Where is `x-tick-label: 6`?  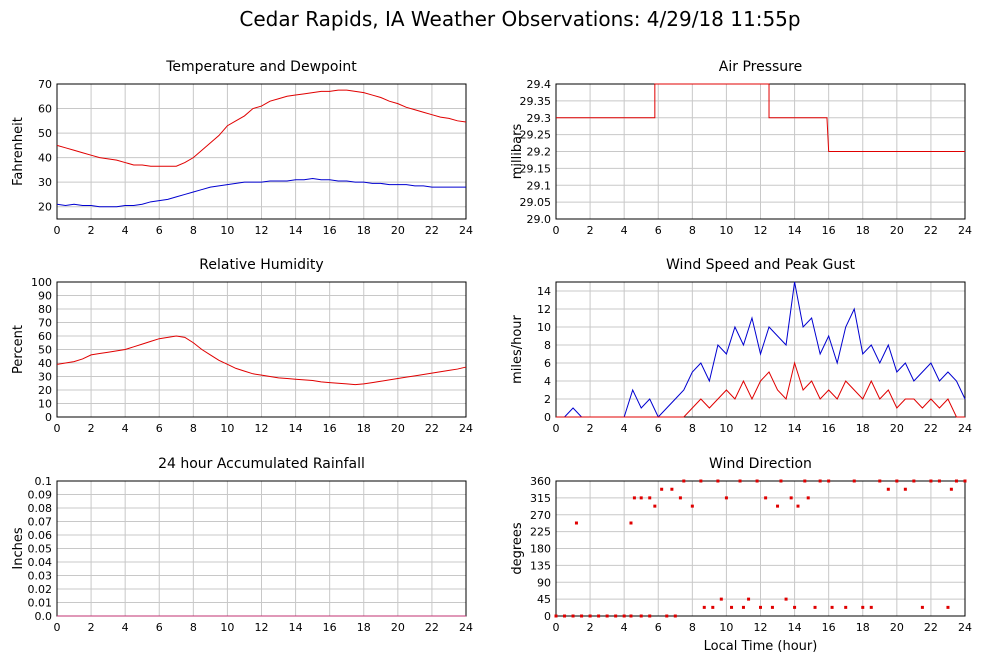
x-tick-label: 6 is located at coordinates (159, 428).